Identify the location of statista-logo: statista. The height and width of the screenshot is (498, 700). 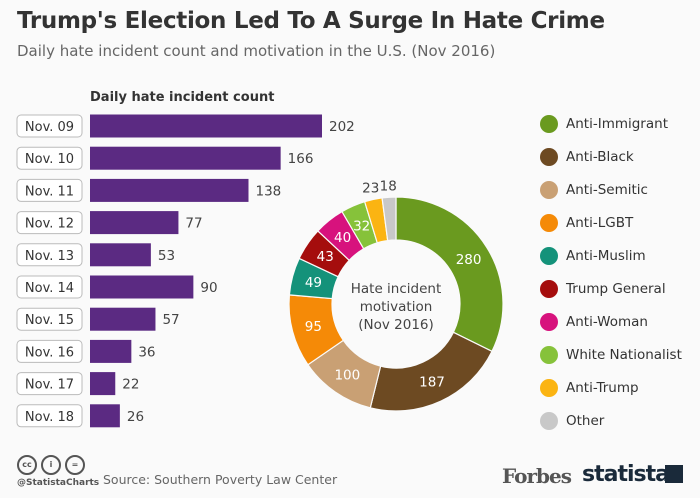
(626, 474).